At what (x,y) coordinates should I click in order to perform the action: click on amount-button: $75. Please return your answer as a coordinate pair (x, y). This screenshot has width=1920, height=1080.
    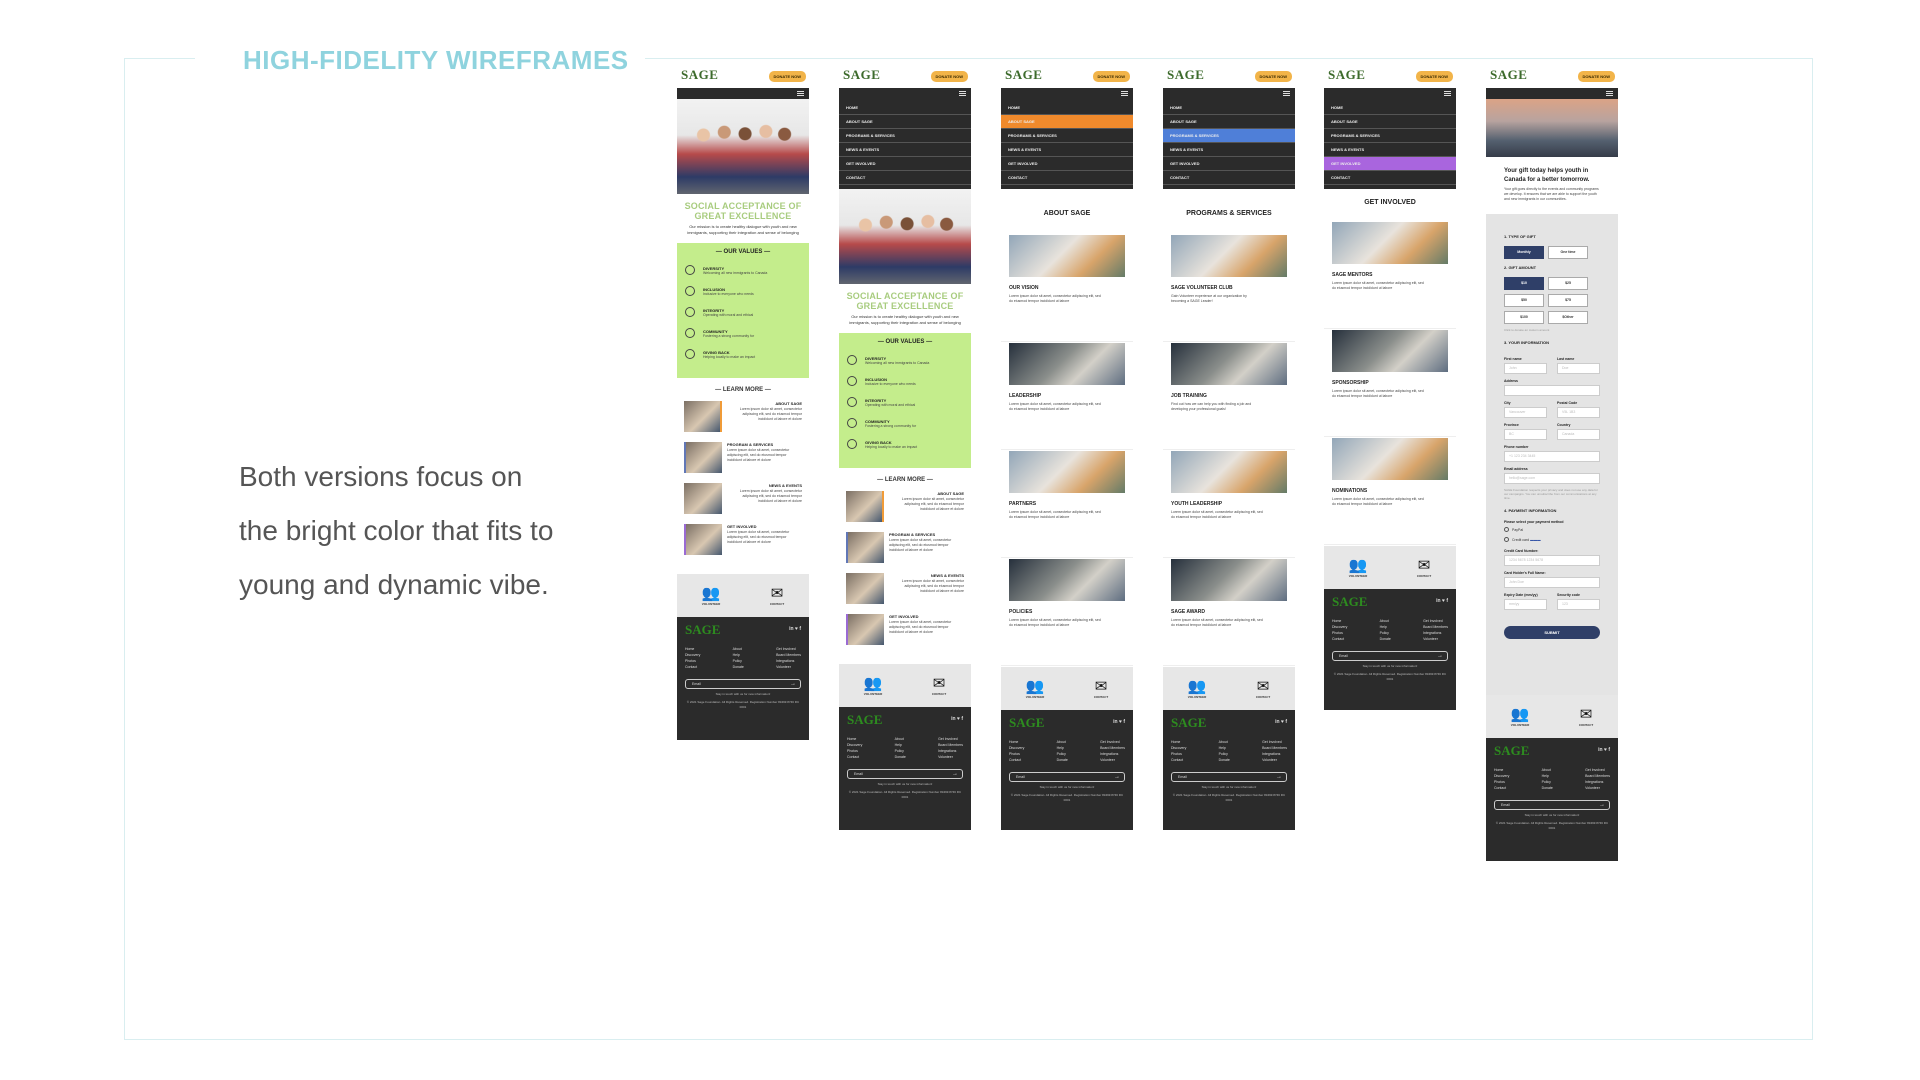
    Looking at the image, I should click on (1568, 300).